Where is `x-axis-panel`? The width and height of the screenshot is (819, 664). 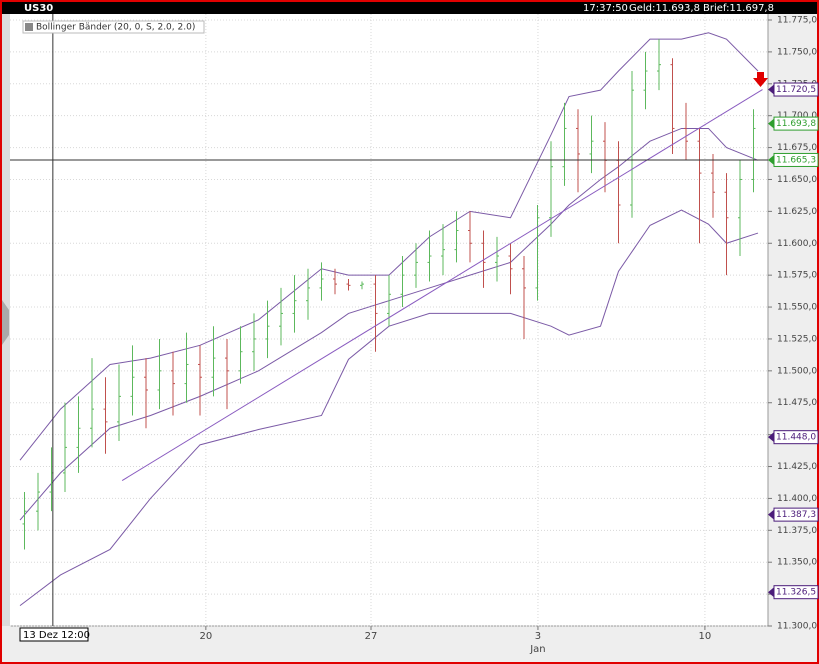
x-axis-panel is located at coordinates (409, 645).